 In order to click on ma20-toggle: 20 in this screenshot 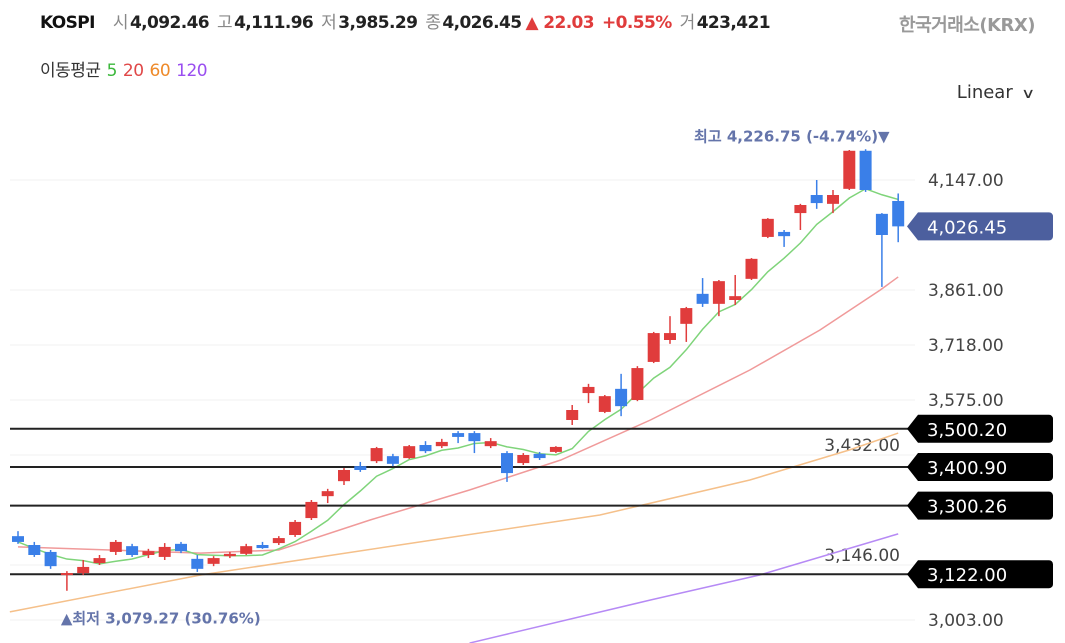, I will do `click(133, 71)`.